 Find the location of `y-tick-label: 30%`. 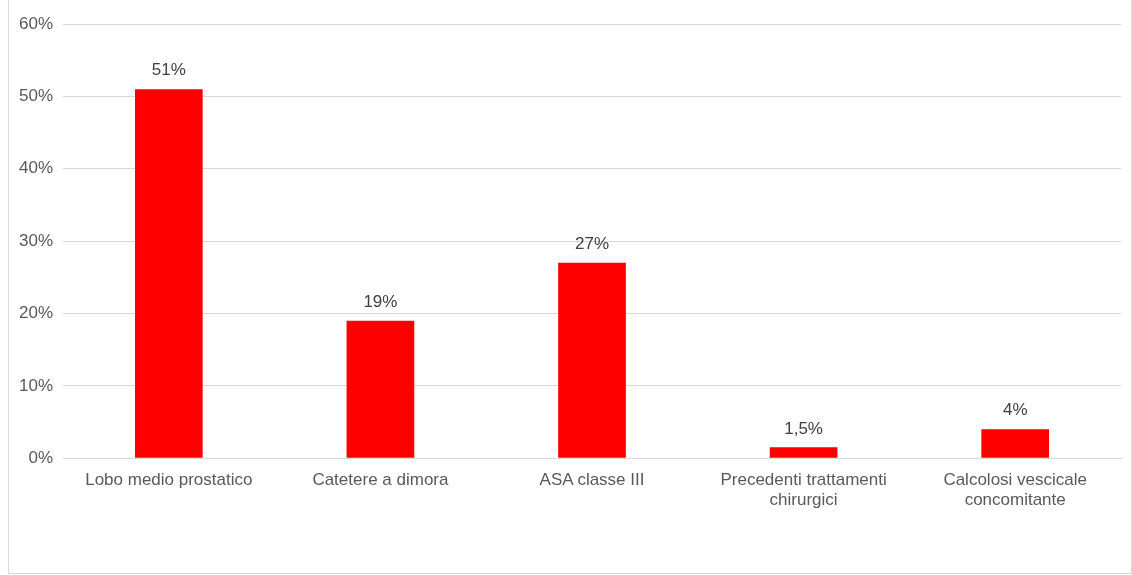

y-tick-label: 30% is located at coordinates (36, 240).